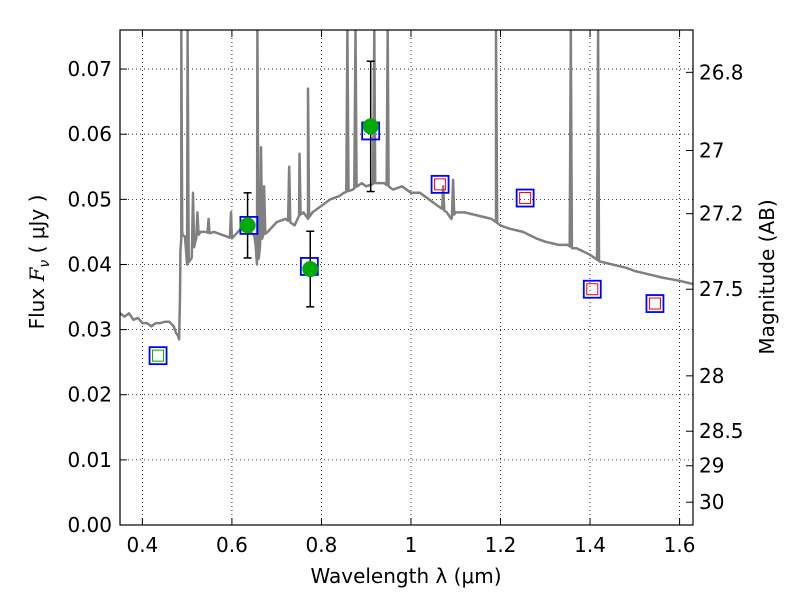  Describe the element at coordinates (37, 227) in the screenshot. I see `y-axis-label-suffix: ( μJy )` at that location.